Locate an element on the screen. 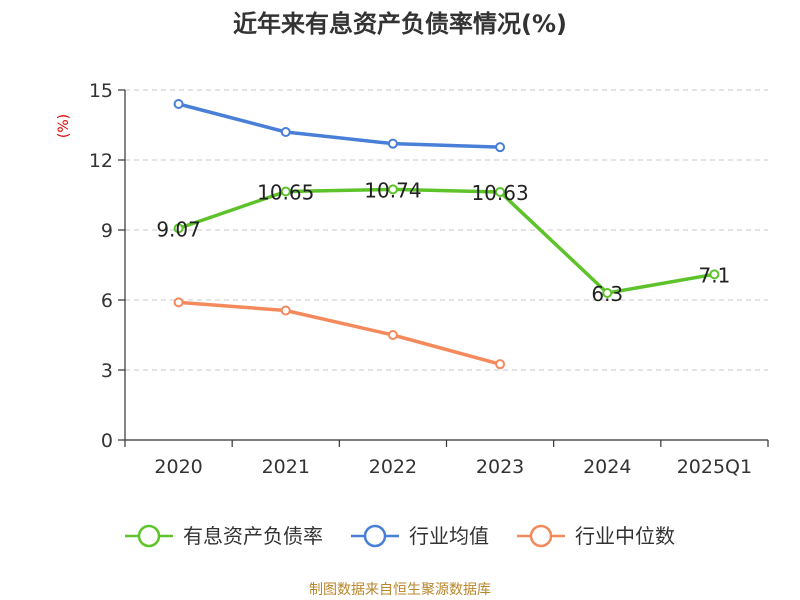 This screenshot has width=800, height=600. y-tick-label: 9 is located at coordinates (107, 231).